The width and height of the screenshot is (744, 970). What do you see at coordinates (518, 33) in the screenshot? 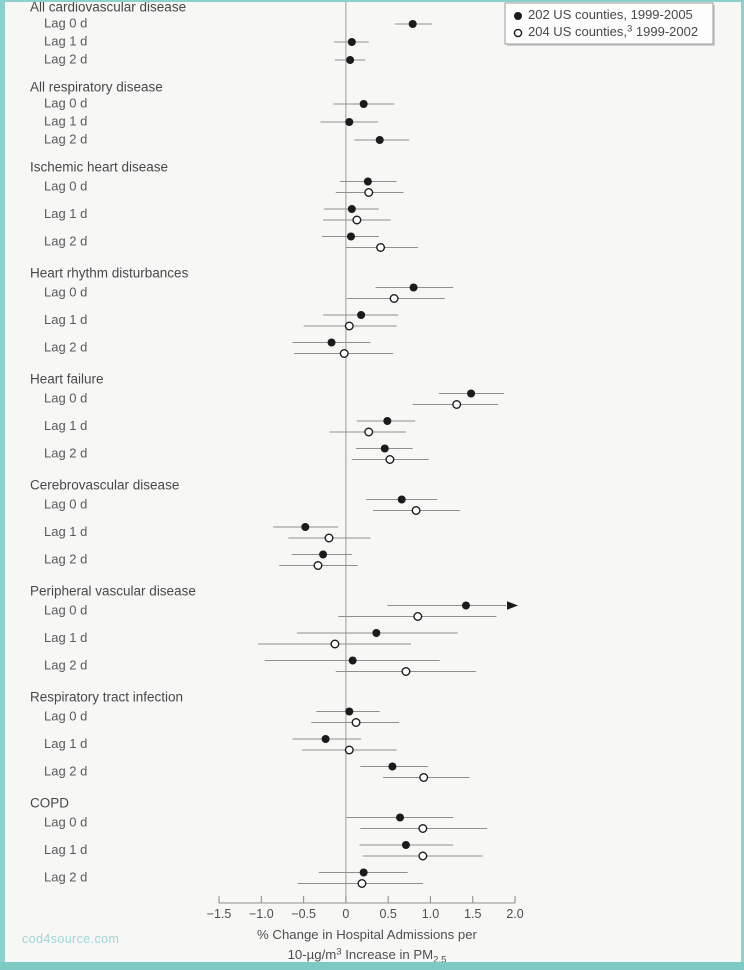
I see `legend-open-dot-icon` at bounding box center [518, 33].